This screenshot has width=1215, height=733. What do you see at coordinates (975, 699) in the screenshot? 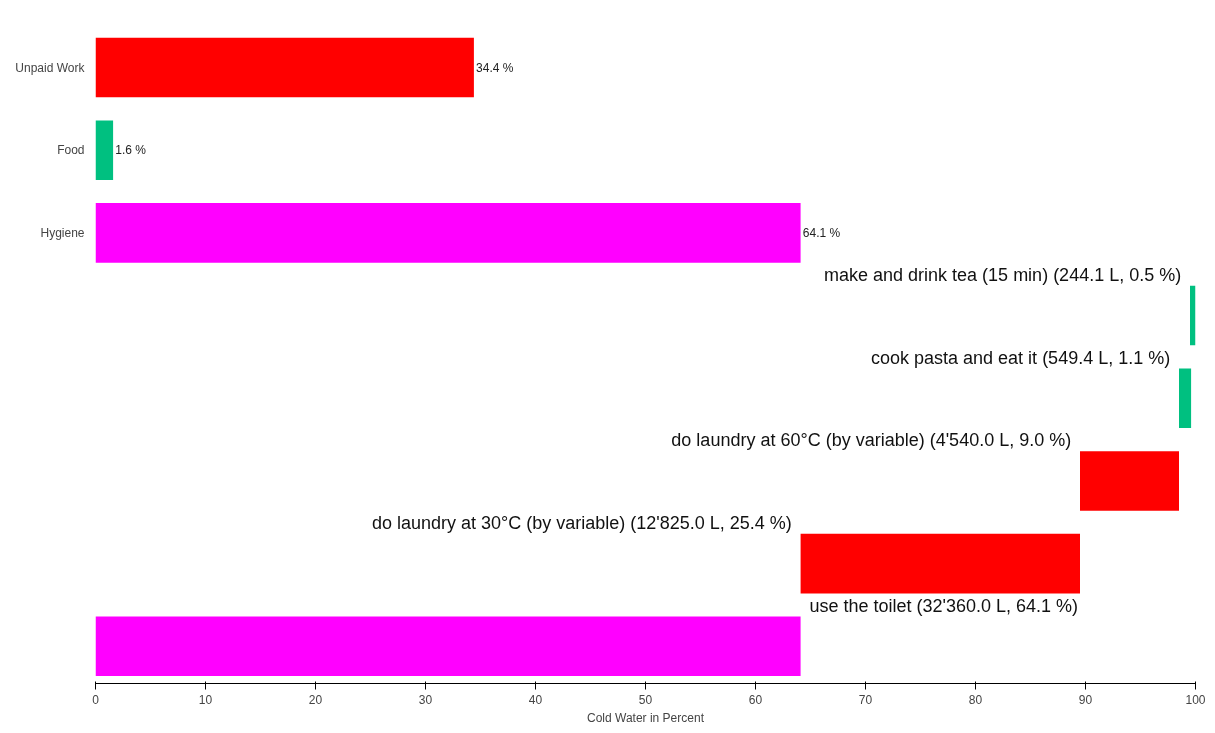
I see `x-tick-label: 80` at bounding box center [975, 699].